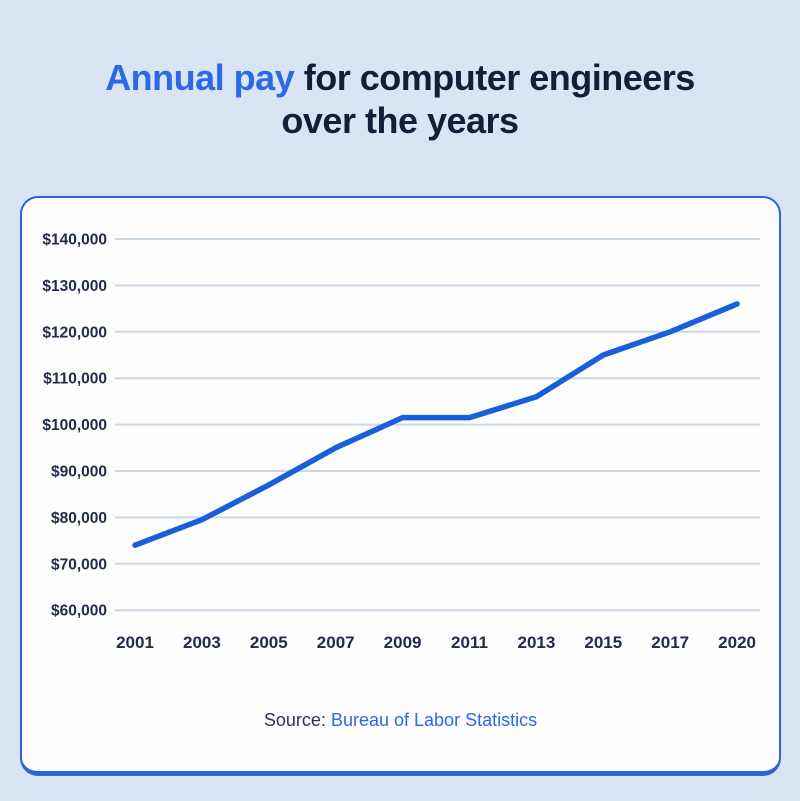  What do you see at coordinates (74, 286) in the screenshot?
I see `y-axis-tick-label: $130,000` at bounding box center [74, 286].